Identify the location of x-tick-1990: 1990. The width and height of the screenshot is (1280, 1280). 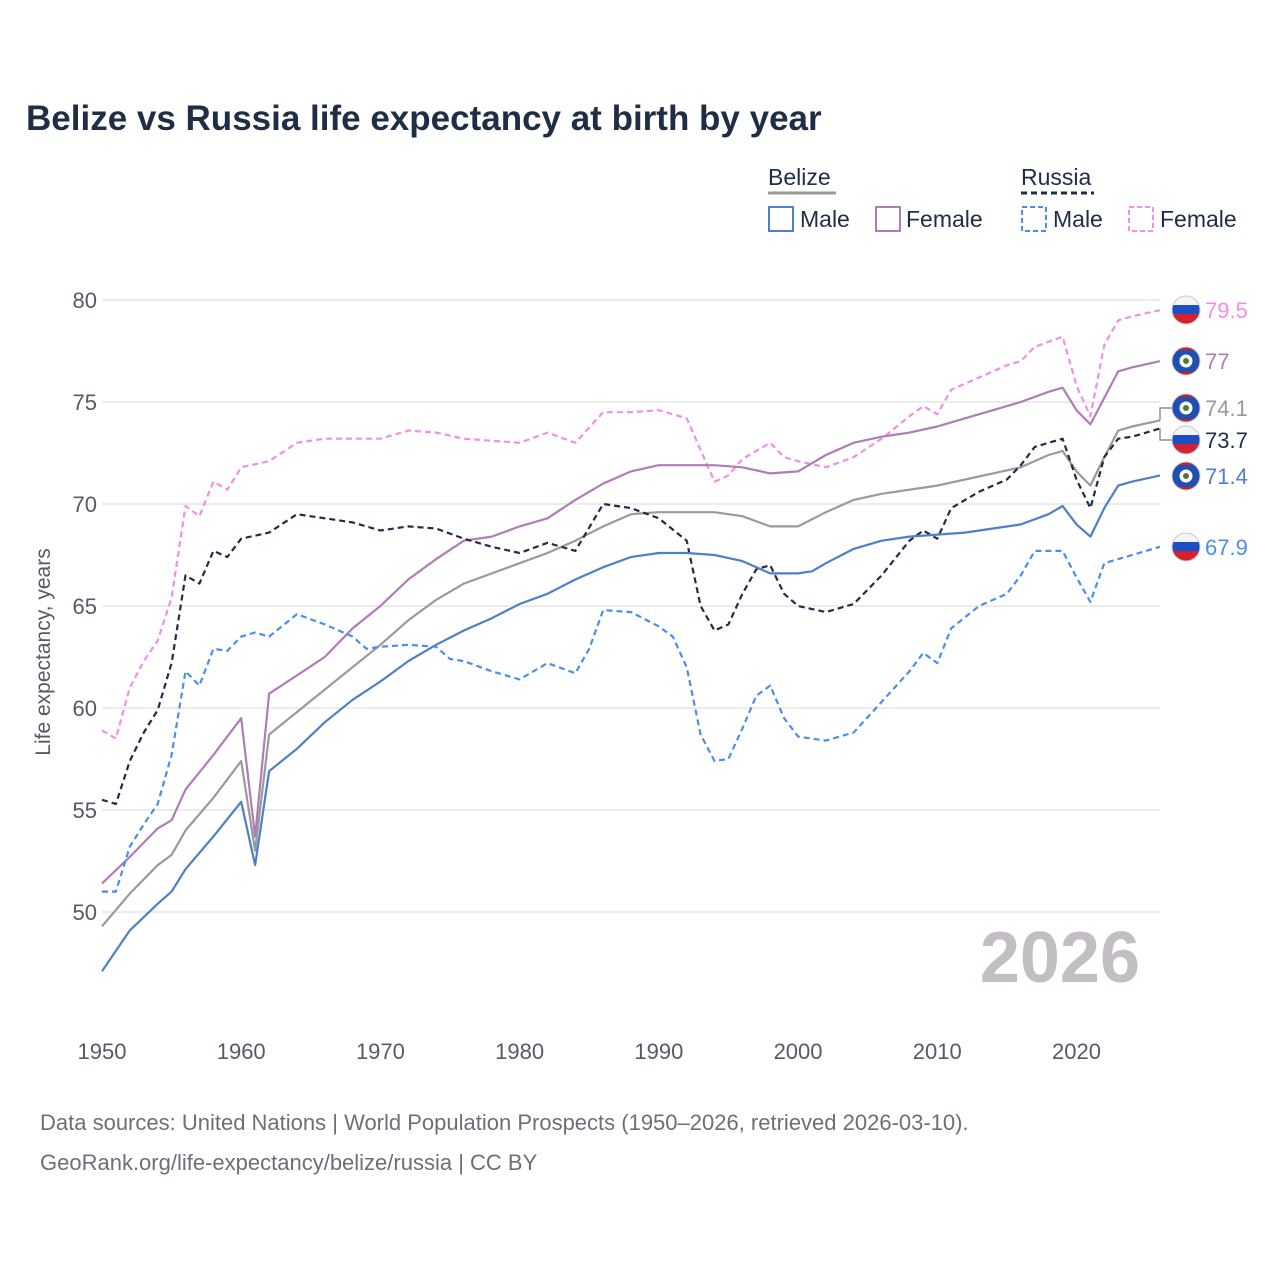
(658, 1051).